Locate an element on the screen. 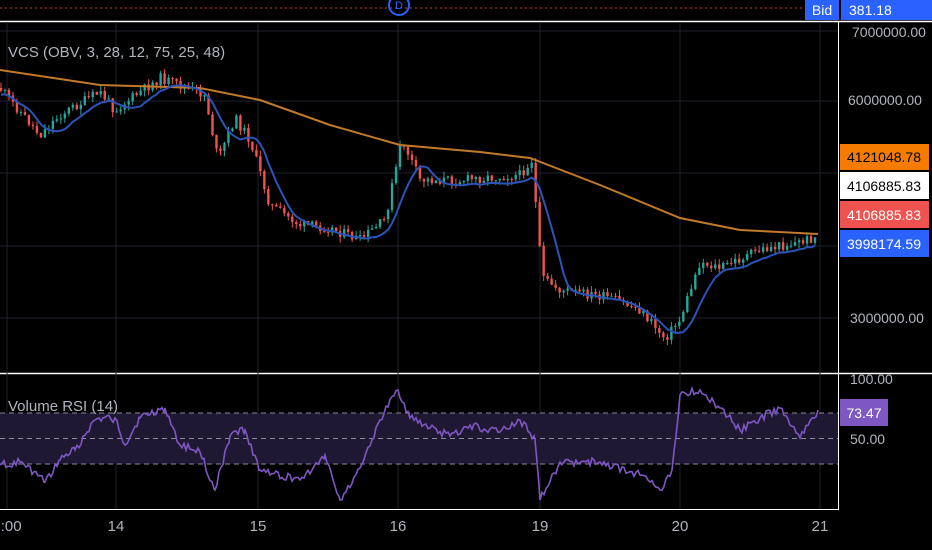 Image resolution: width=932 pixels, height=550 pixels. bid-value-box is located at coordinates (886, 10).